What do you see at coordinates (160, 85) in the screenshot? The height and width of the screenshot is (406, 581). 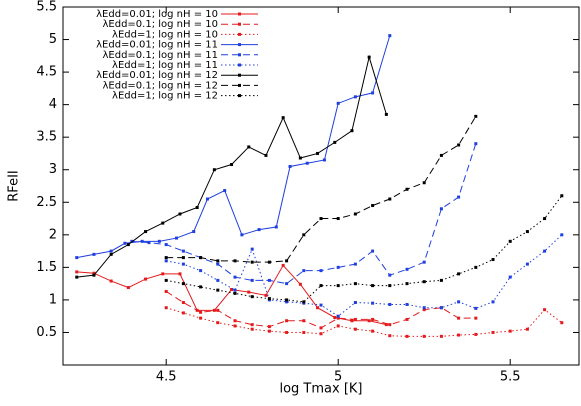 I see `legend-label: λEdd=0.1; log nH = 12` at bounding box center [160, 85].